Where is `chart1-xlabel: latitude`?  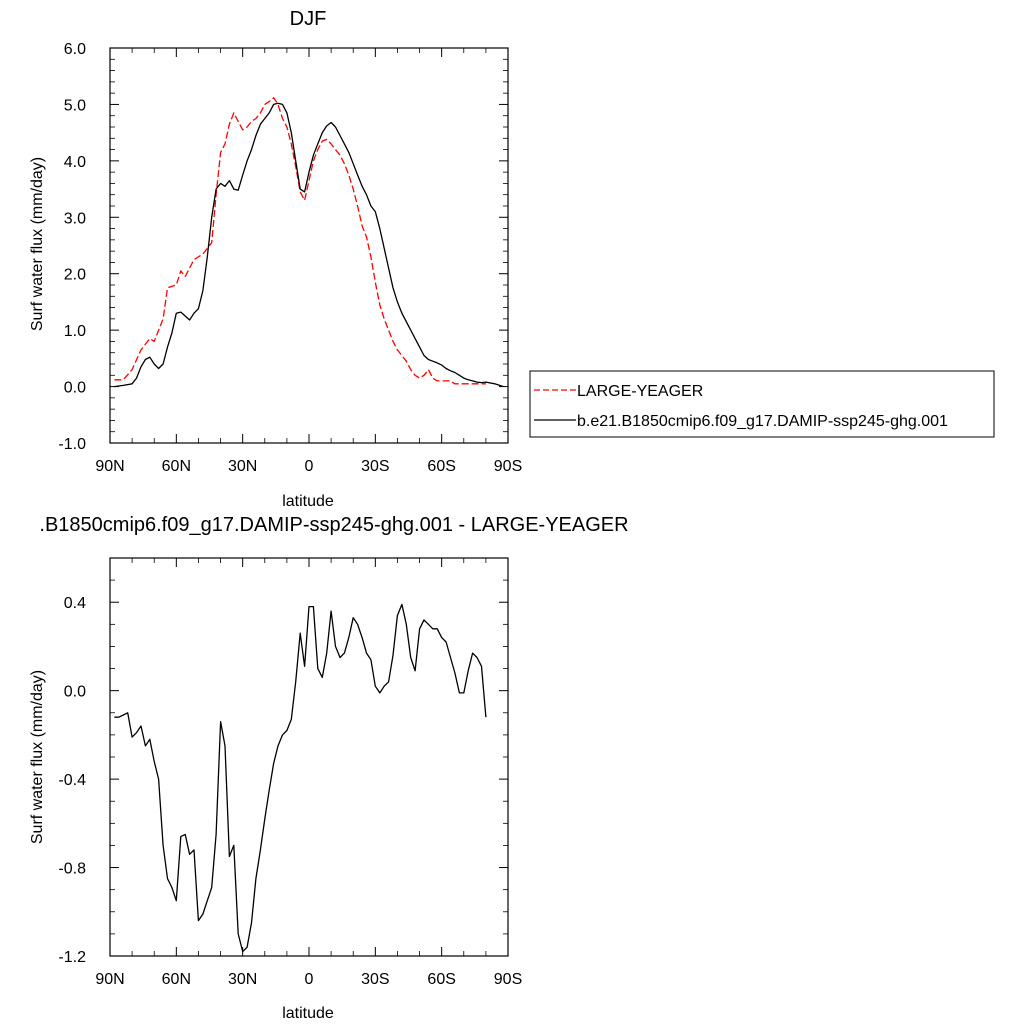
chart1-xlabel: latitude is located at coordinates (308, 501).